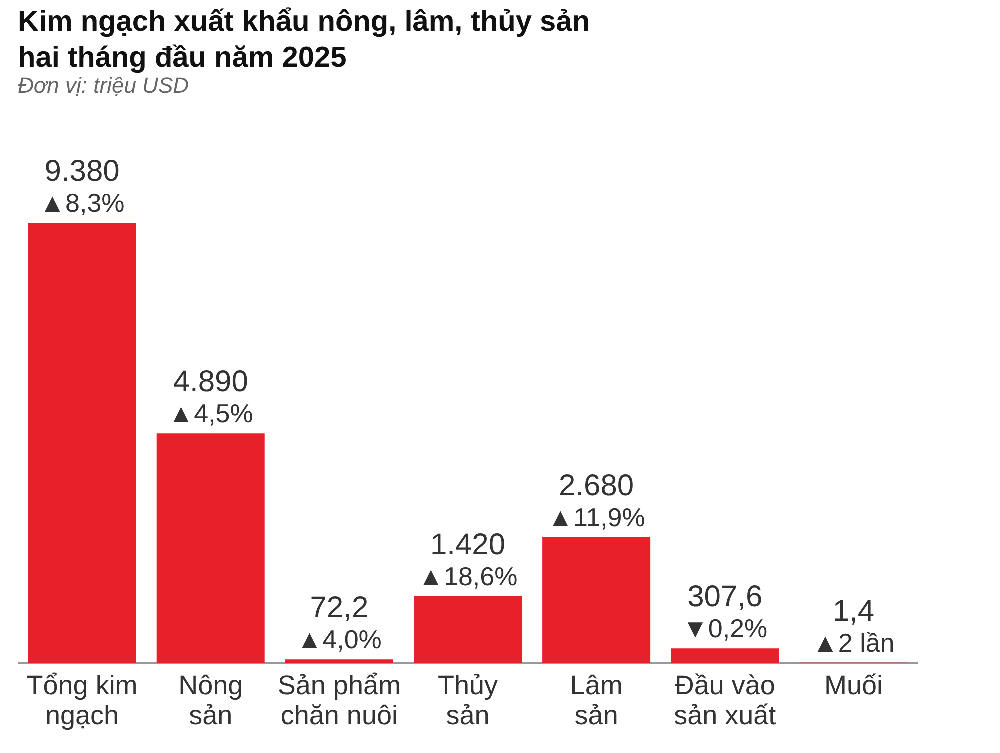  I want to click on x-tick-label: Nông sản, so click(211, 700).